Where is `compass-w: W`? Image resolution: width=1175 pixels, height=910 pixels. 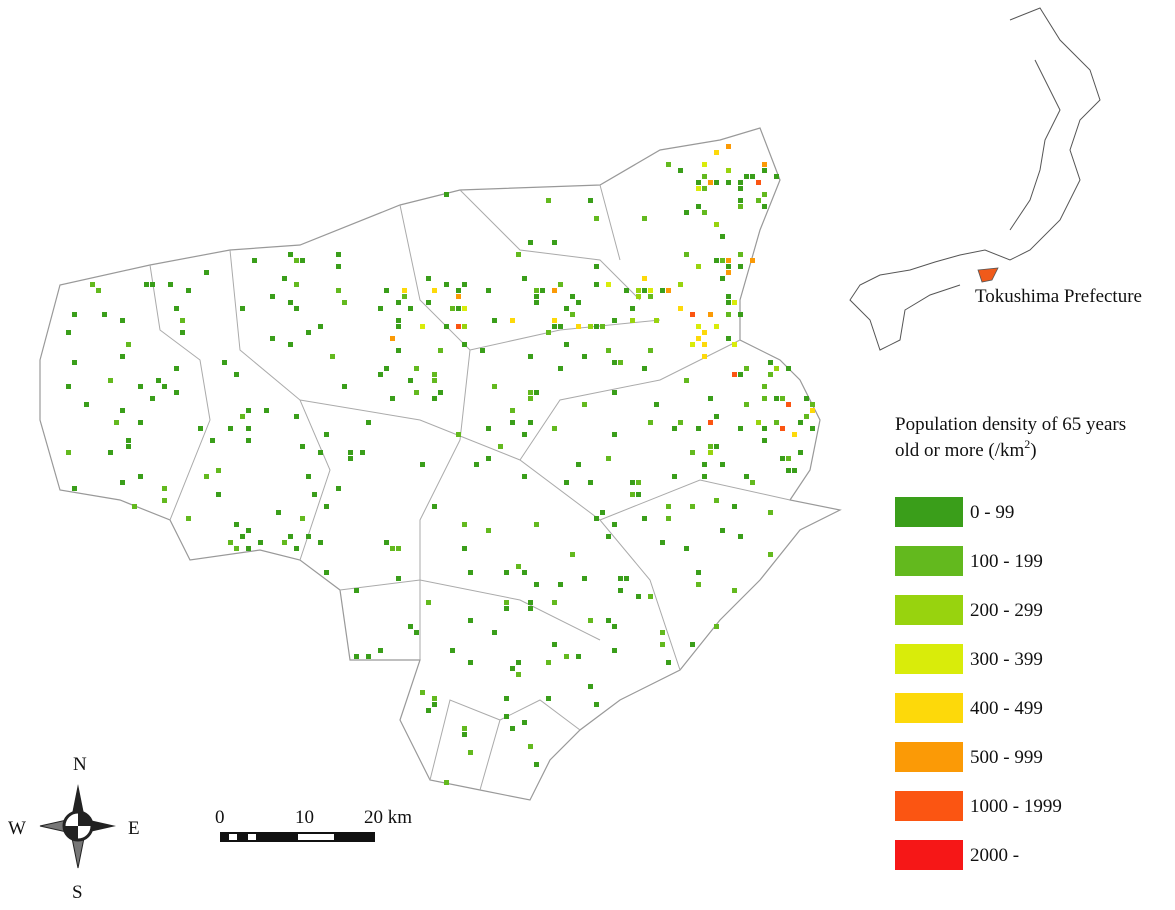 compass-w: W is located at coordinates (17, 828).